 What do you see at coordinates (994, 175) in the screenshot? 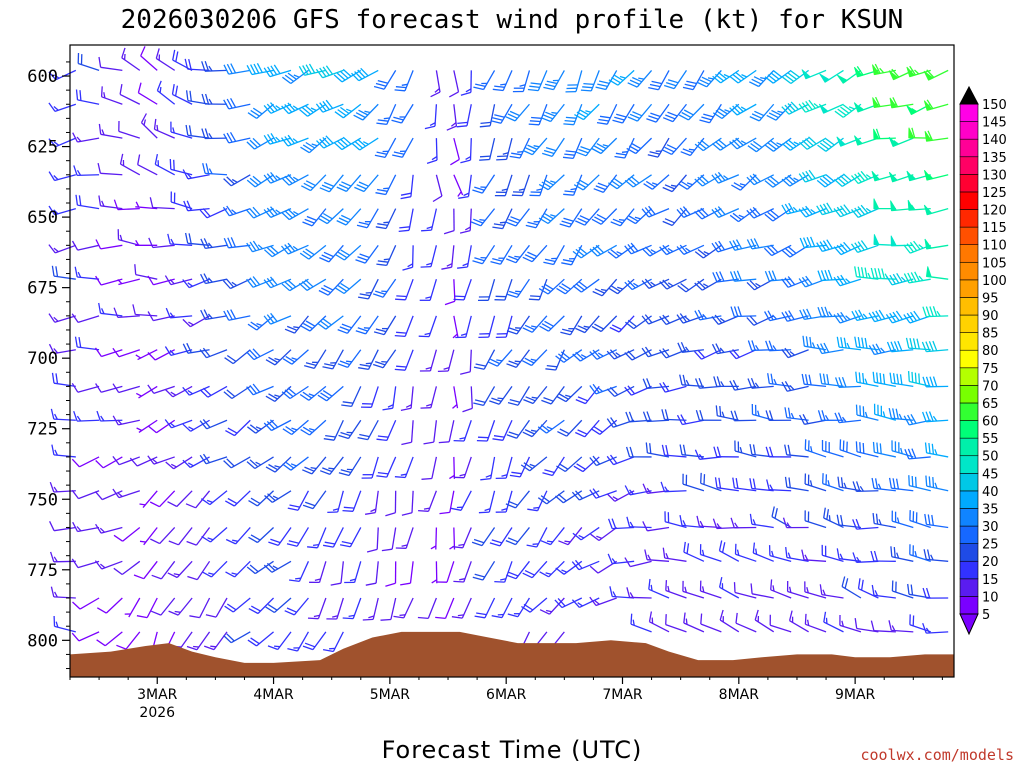
I see `colorbar-label: 130` at bounding box center [994, 175].